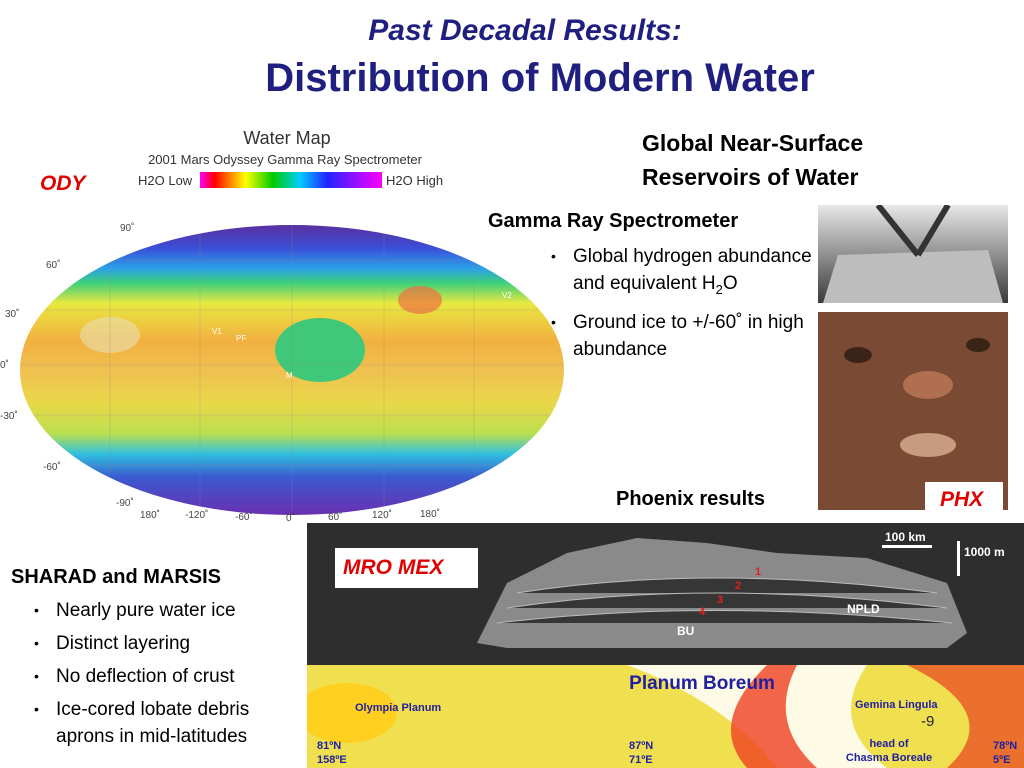  I want to click on phx-box, so click(964, 499).